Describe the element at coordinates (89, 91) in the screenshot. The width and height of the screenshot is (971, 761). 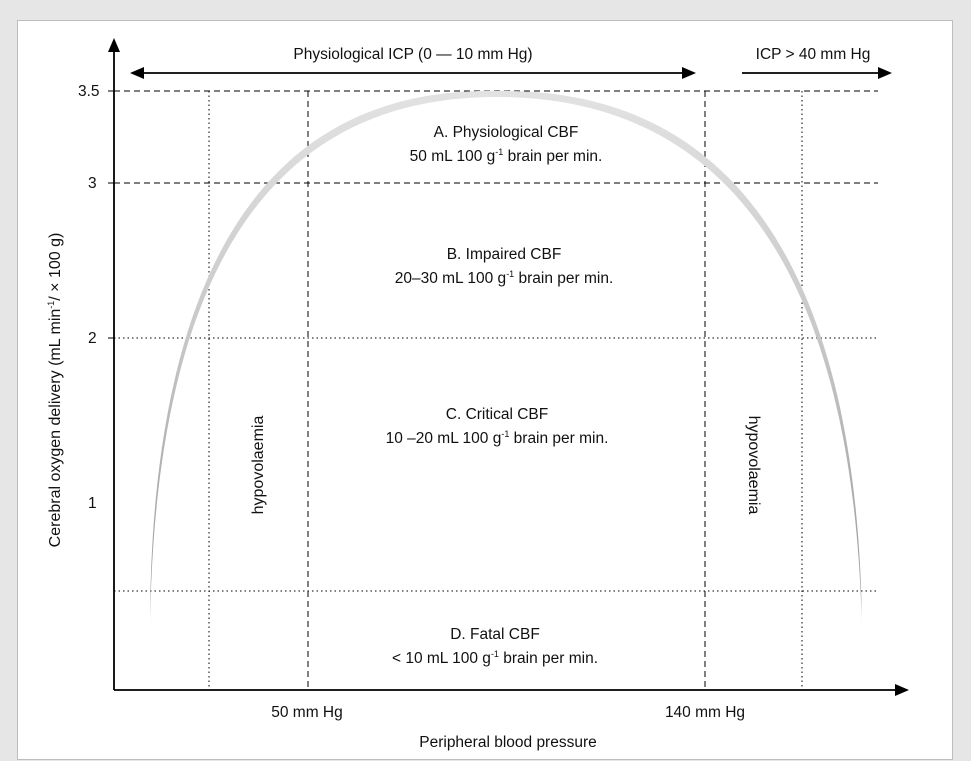
I see `y-tick-label-3-5: 3.5` at that location.